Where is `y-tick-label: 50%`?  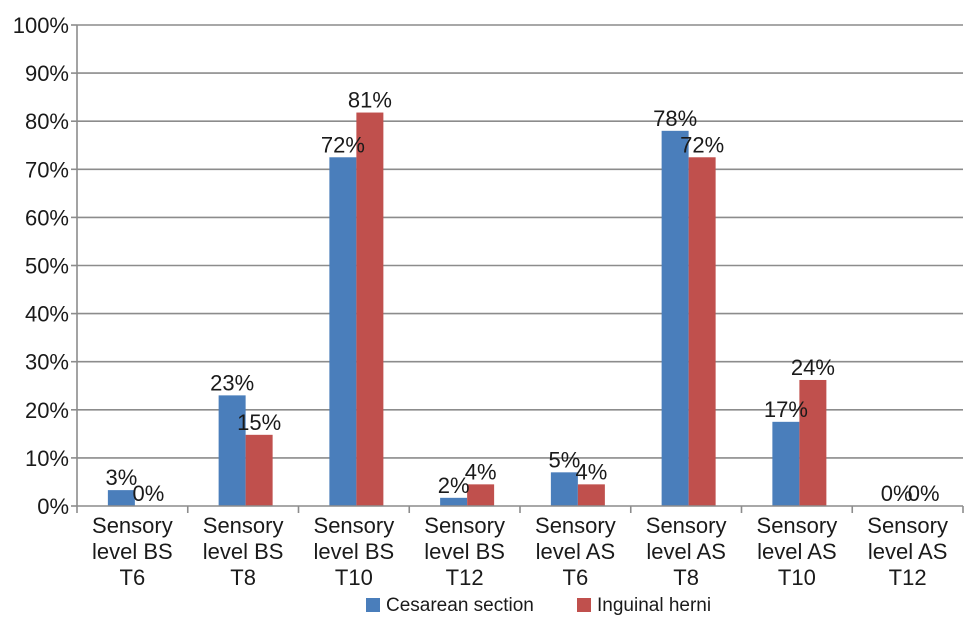
y-tick-label: 50% is located at coordinates (47, 266).